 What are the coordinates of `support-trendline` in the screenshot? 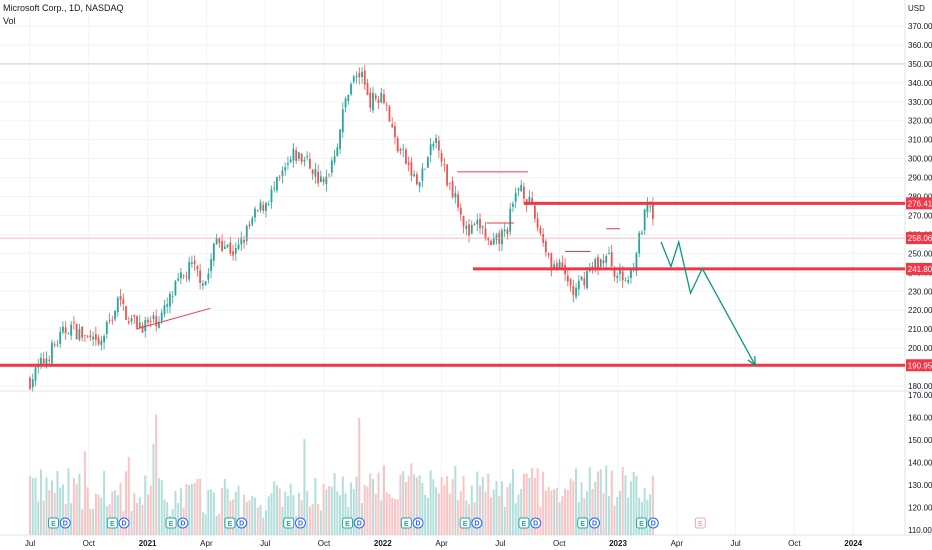 It's located at (173, 318).